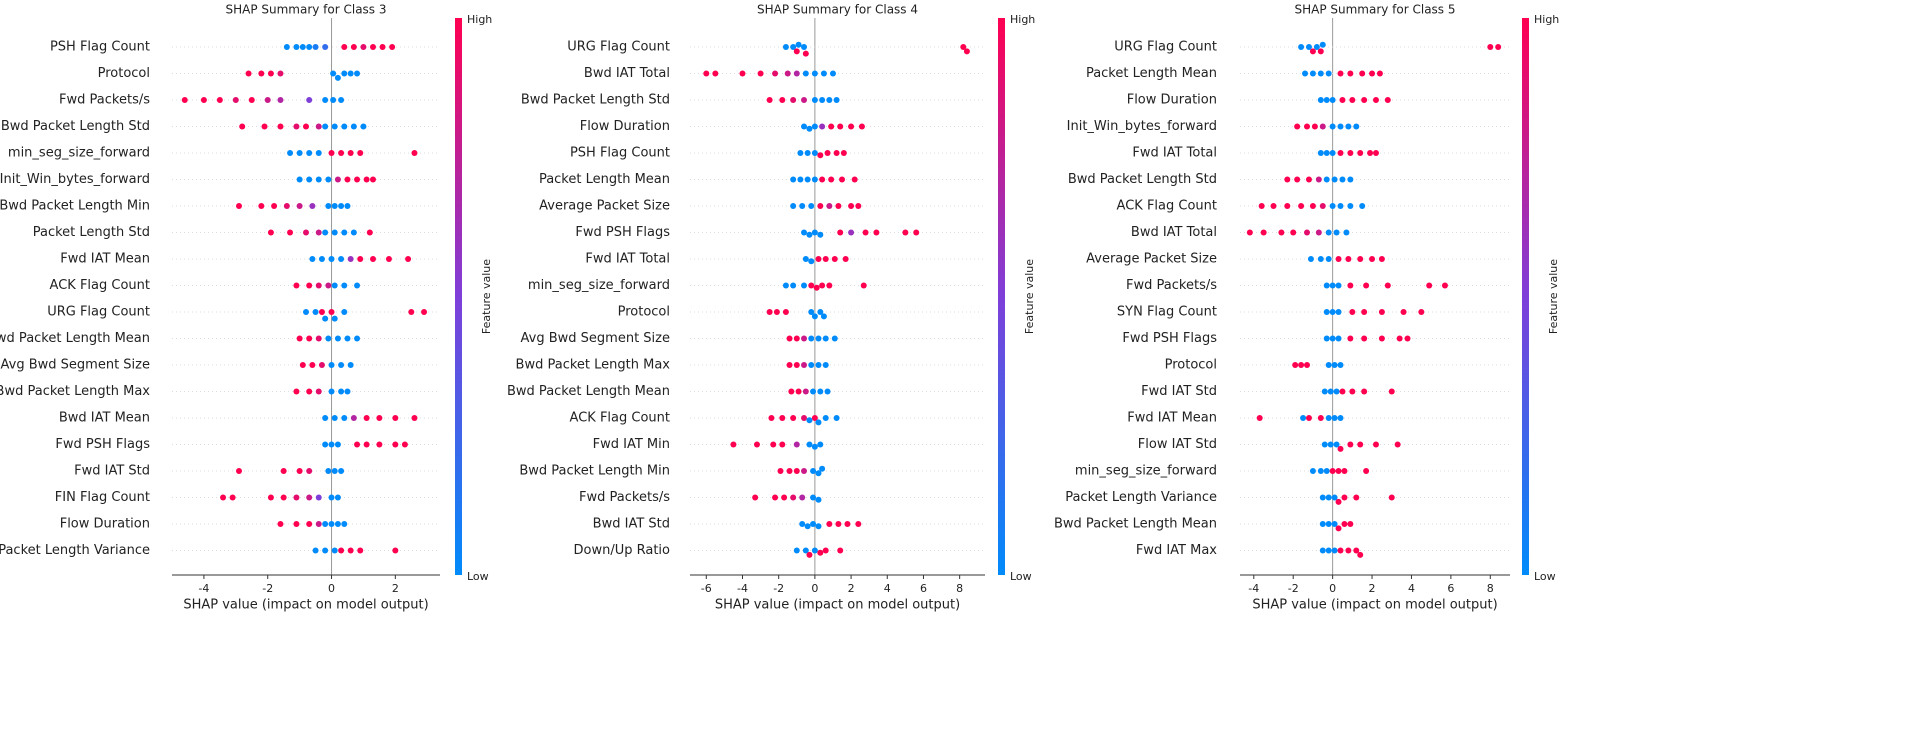 The height and width of the screenshot is (749, 1905). What do you see at coordinates (305, 605) in the screenshot?
I see `x-axis-label: SHAP value (impact on model output)` at bounding box center [305, 605].